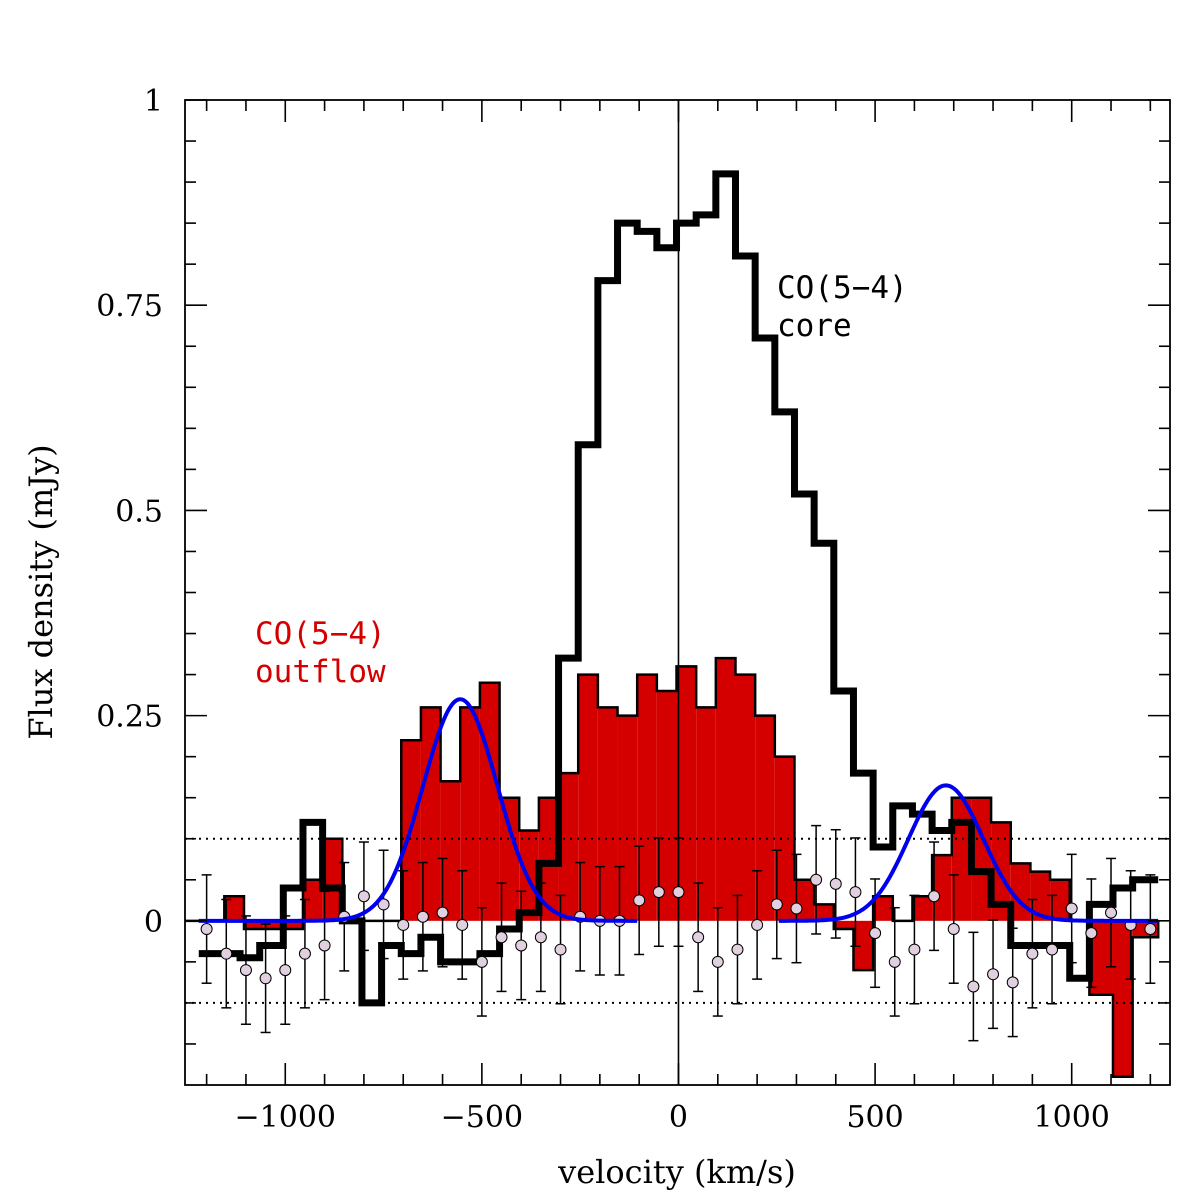 This screenshot has width=1195, height=1195. Describe the element at coordinates (1072, 1117) in the screenshot. I see `x-tick-label: 1000` at that location.